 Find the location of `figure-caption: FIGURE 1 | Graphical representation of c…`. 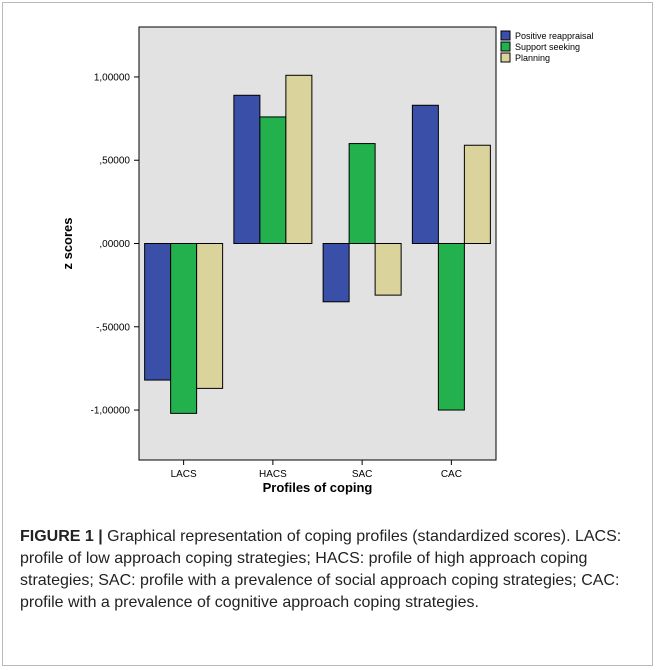

figure-caption: FIGURE 1 | Graphical representation of c… is located at coordinates (330, 570).